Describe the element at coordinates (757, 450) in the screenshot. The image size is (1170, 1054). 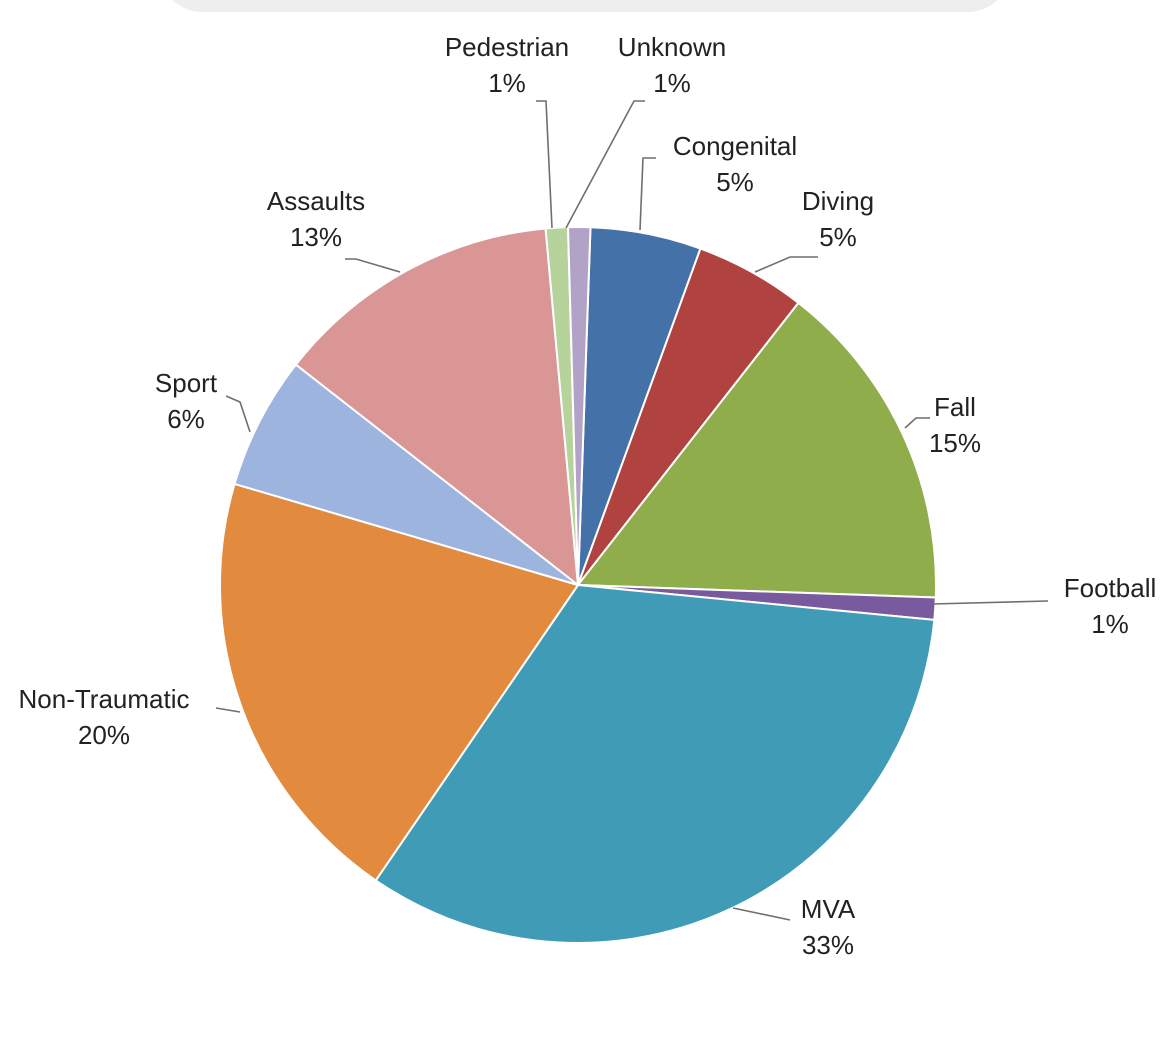
I see `pie-slice-fall` at that location.